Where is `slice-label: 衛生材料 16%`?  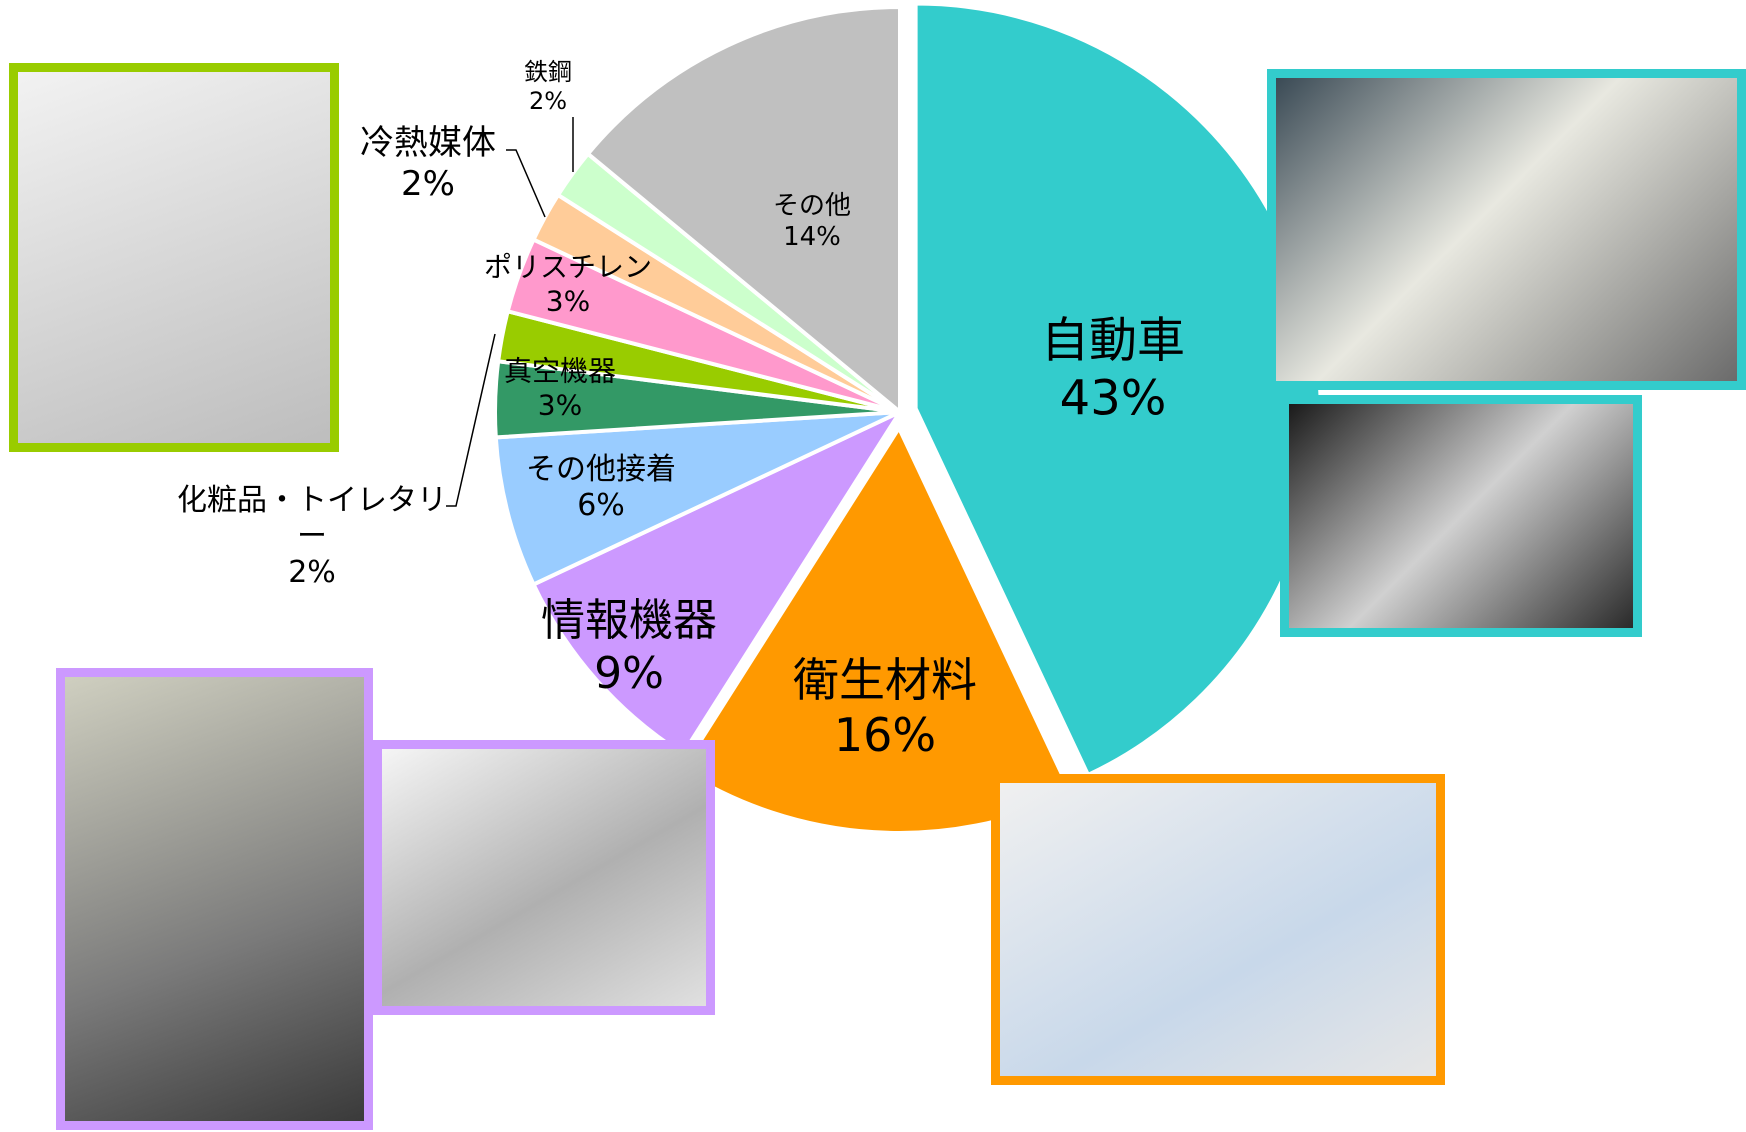
slice-label: 衛生材料 16% is located at coordinates (885, 708).